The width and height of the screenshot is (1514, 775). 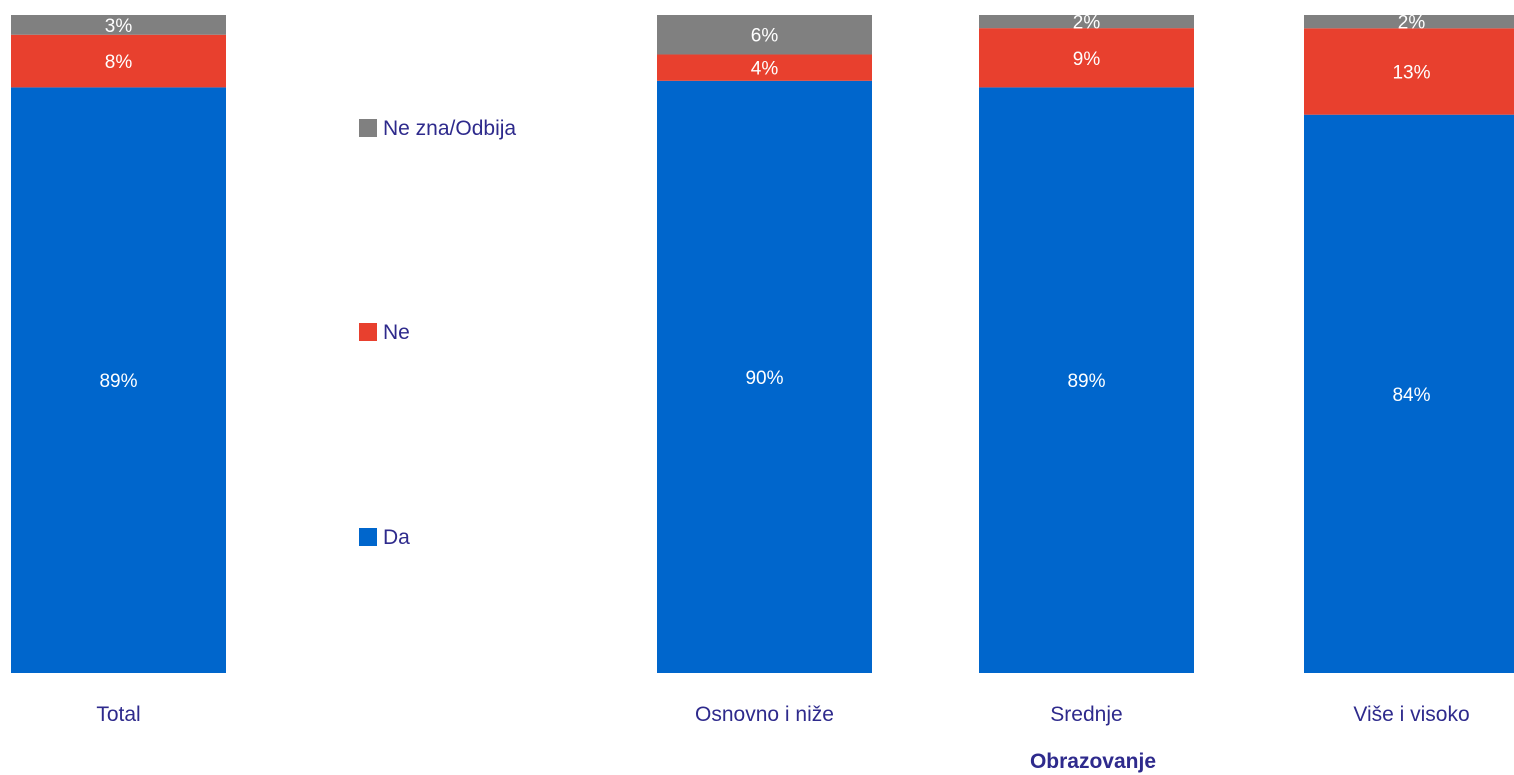 I want to click on data-label-osnovno-i-nize-ne: 4%, so click(x=765, y=69).